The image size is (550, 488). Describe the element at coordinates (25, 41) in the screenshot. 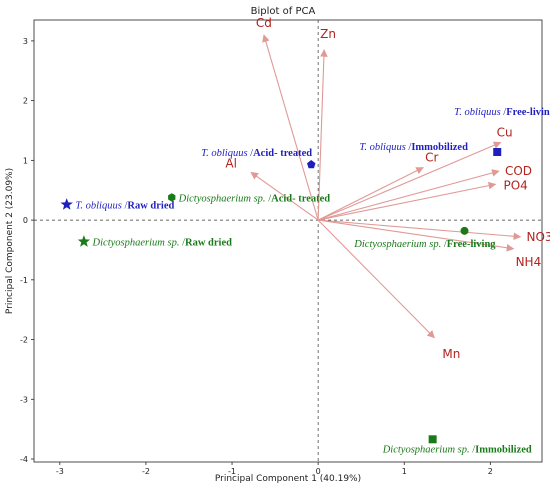

I see `y-tick-label: 3` at that location.